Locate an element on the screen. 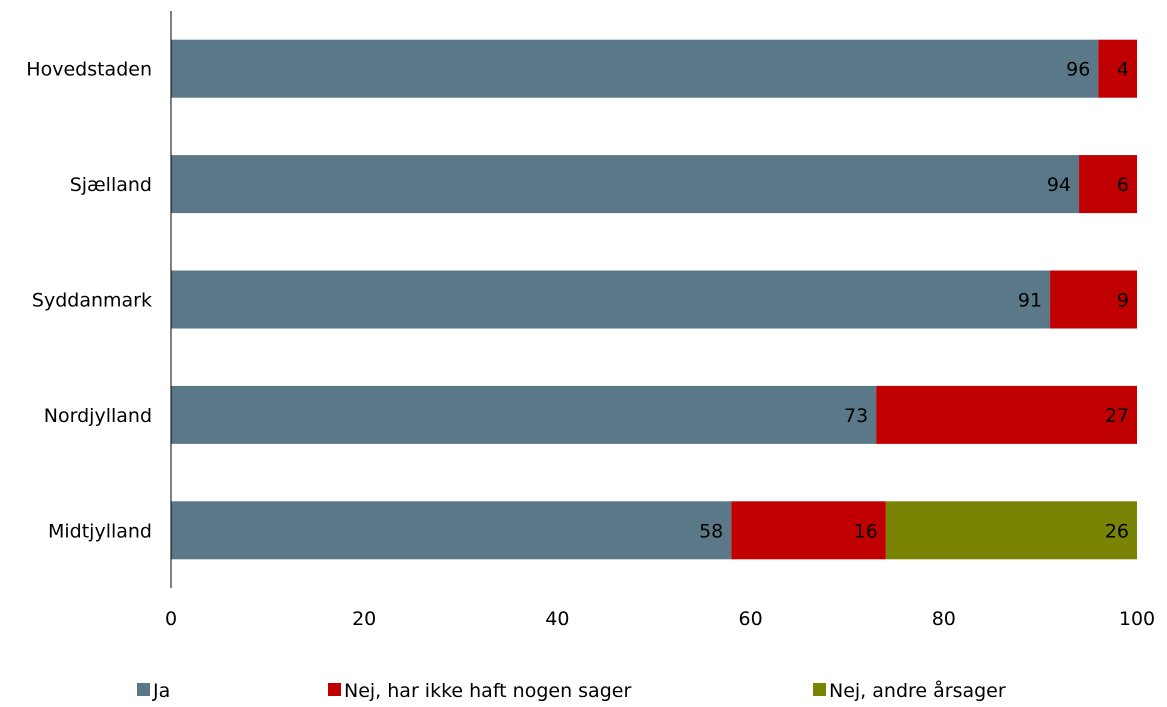 The width and height of the screenshot is (1167, 707). data-label: 4 is located at coordinates (1123, 70).